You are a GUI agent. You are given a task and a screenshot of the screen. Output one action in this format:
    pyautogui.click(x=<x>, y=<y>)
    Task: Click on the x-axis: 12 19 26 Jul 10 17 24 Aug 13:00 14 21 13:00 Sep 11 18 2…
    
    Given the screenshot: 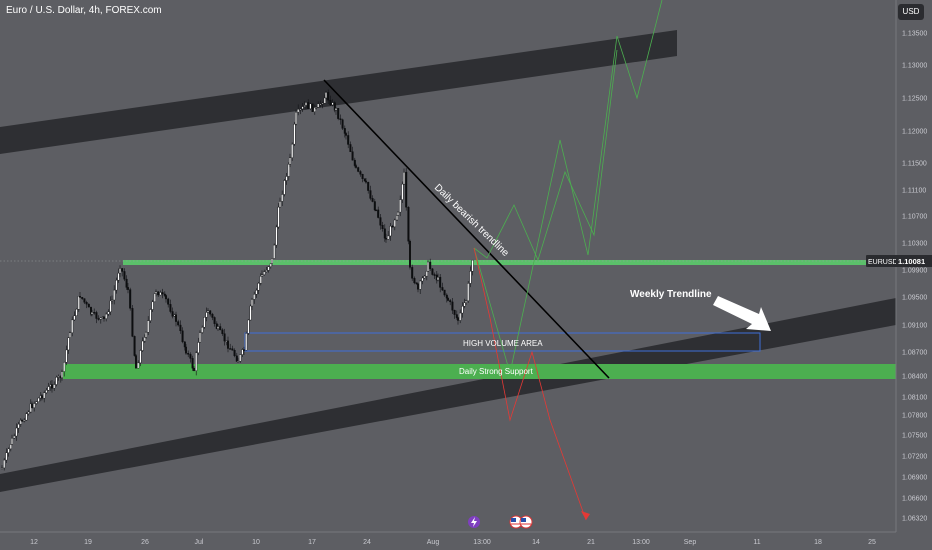 What is the action you would take?
    pyautogui.click(x=453, y=542)
    